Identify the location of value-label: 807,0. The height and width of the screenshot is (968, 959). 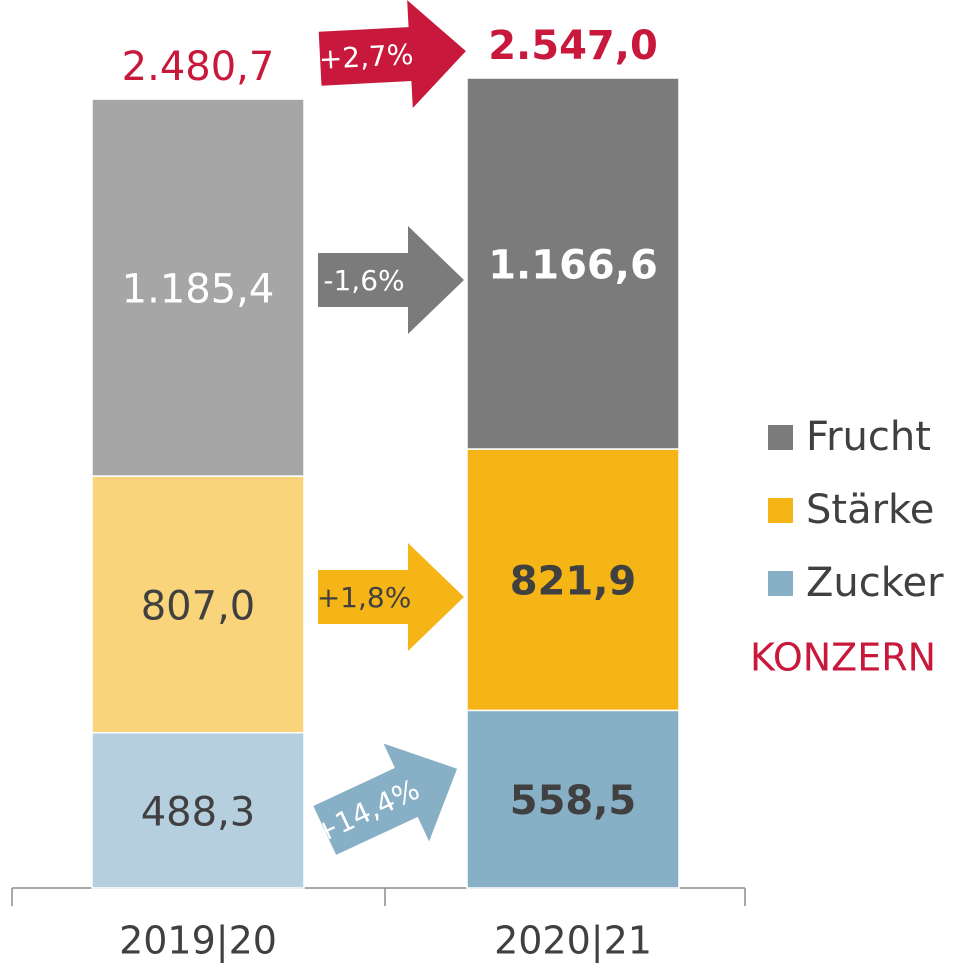
(198, 606).